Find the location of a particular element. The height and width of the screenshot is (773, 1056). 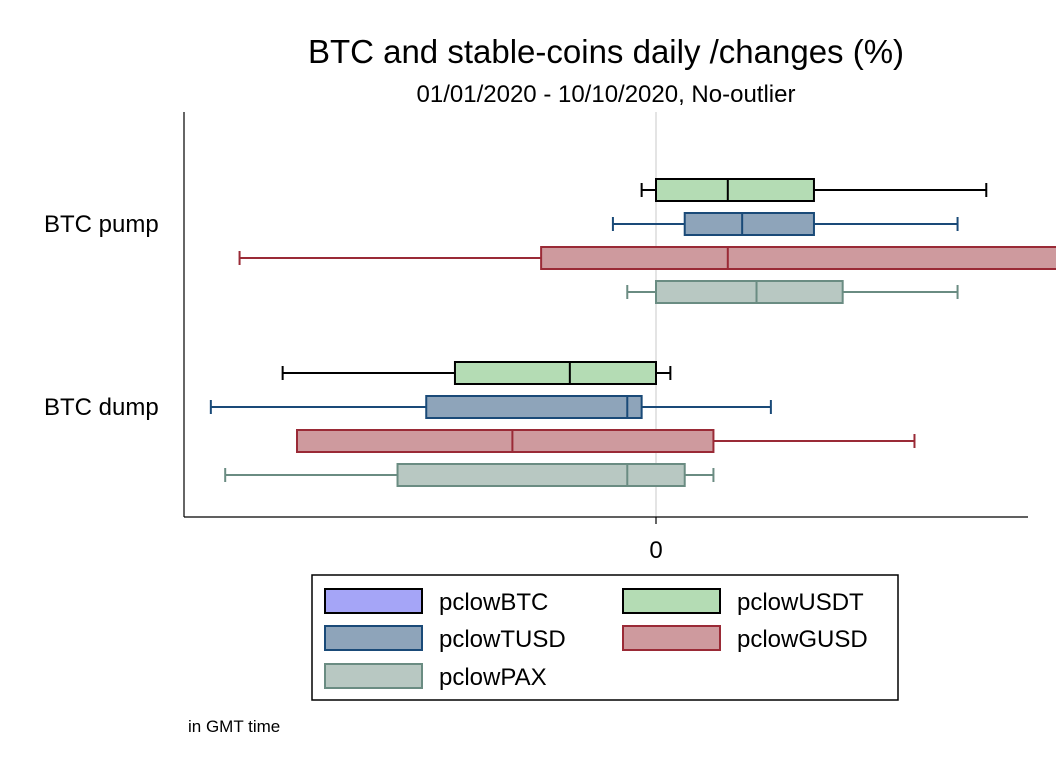

legend-label: pclowTUSD is located at coordinates (502, 639).